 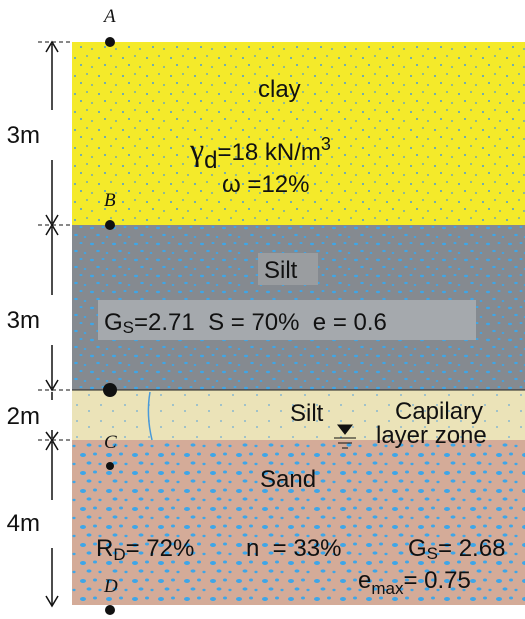 I want to click on property: GS=2.71 S = 70% e = 0.6, so click(x=245, y=323).